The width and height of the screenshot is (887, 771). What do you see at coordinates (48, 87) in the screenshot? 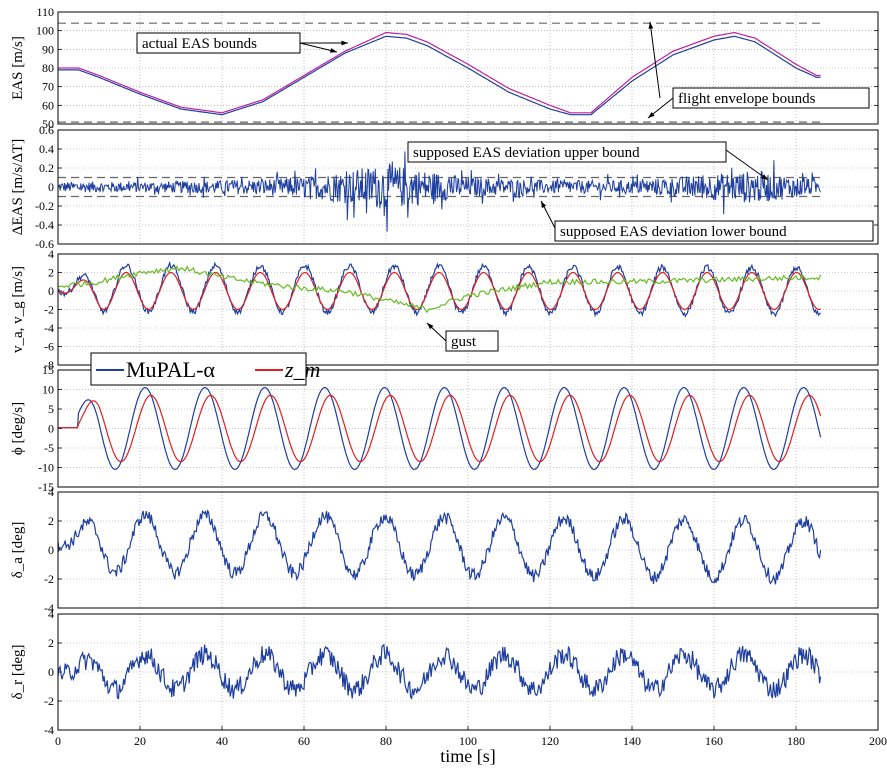
I see `y-tick-label: 70` at bounding box center [48, 87].